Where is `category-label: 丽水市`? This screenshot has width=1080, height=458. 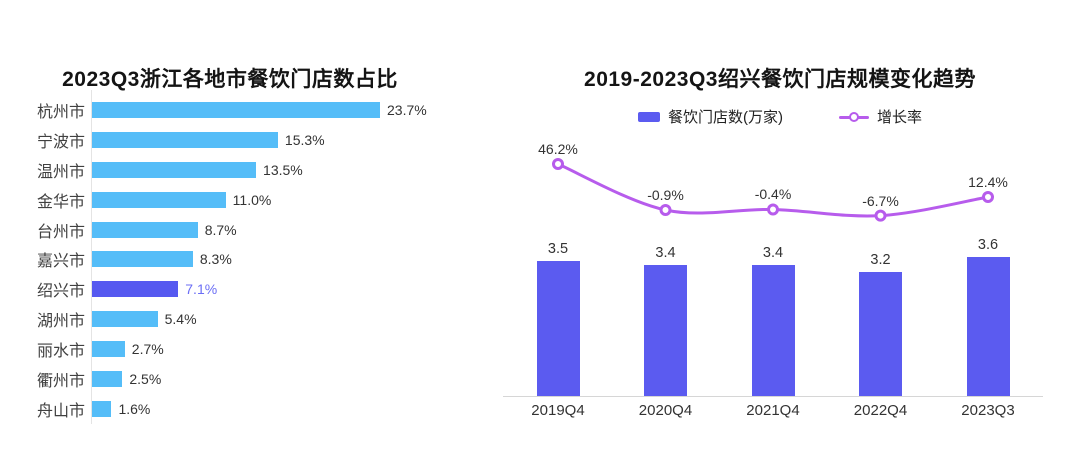
category-label: 丽水市 is located at coordinates (60, 352).